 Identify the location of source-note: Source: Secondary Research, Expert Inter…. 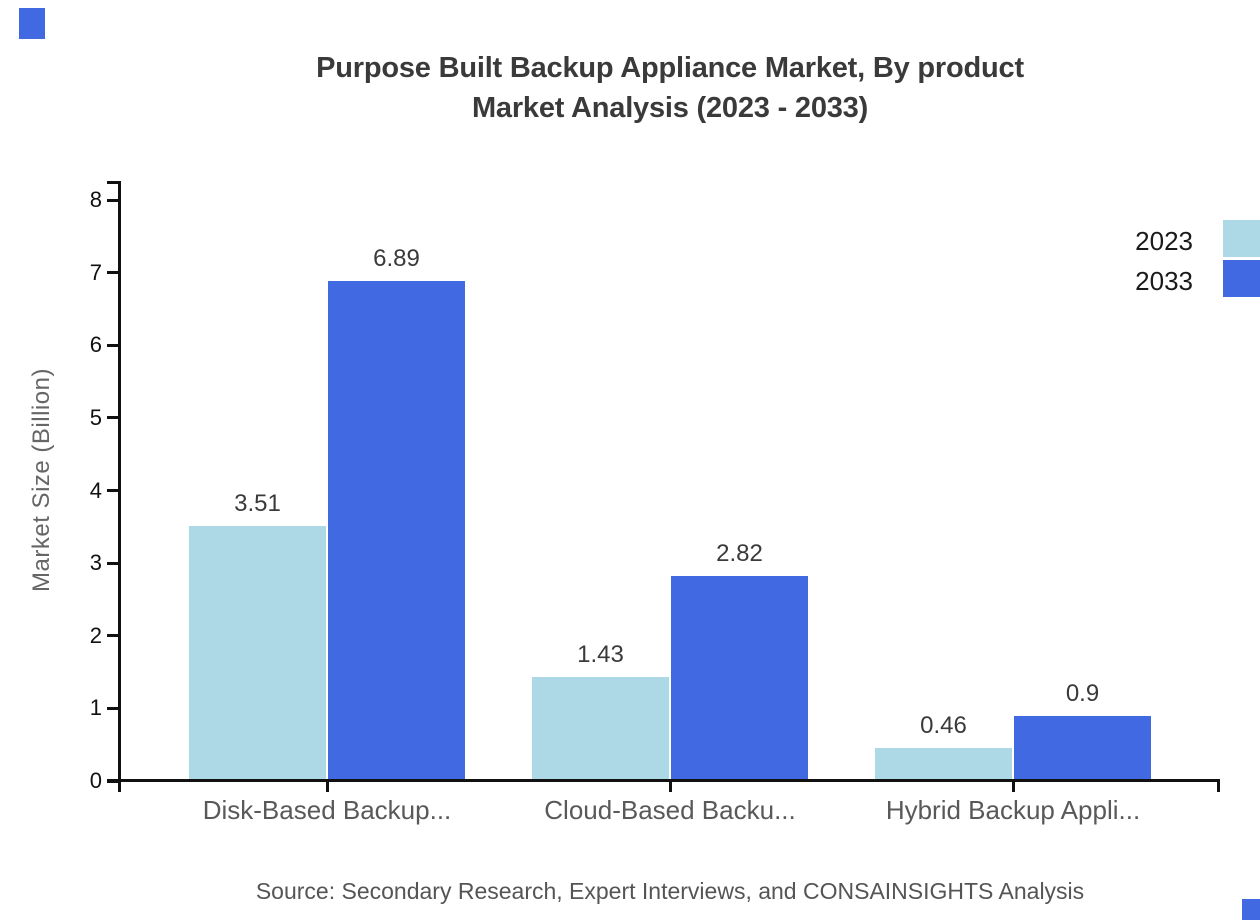
(670, 891).